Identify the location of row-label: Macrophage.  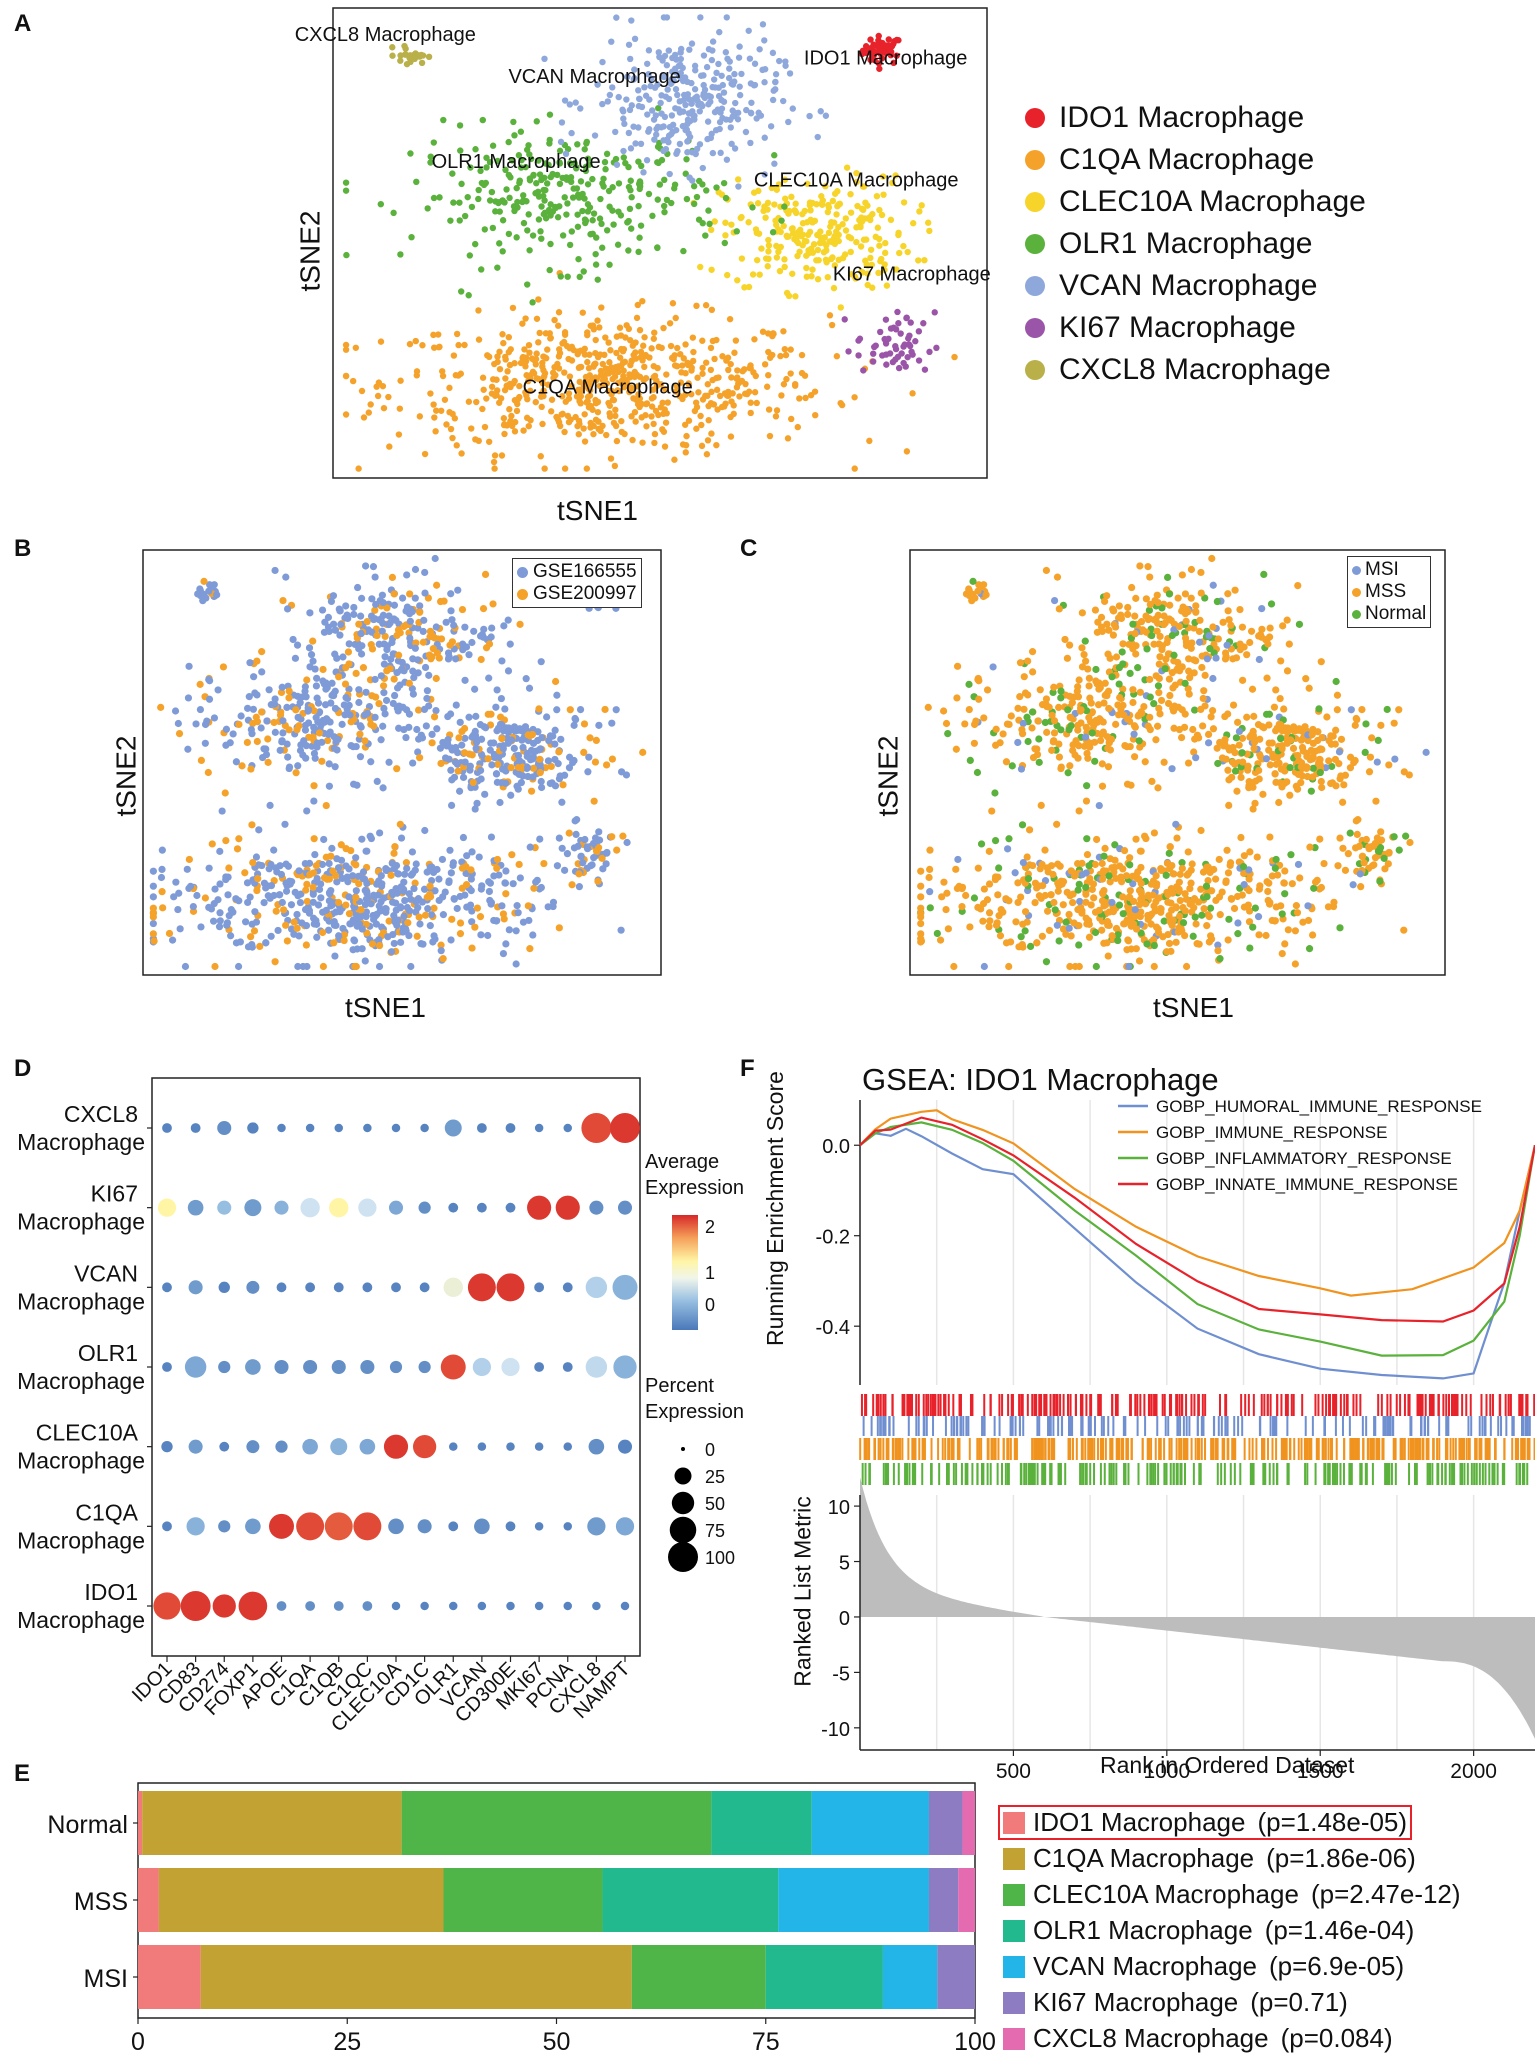
(81, 1461).